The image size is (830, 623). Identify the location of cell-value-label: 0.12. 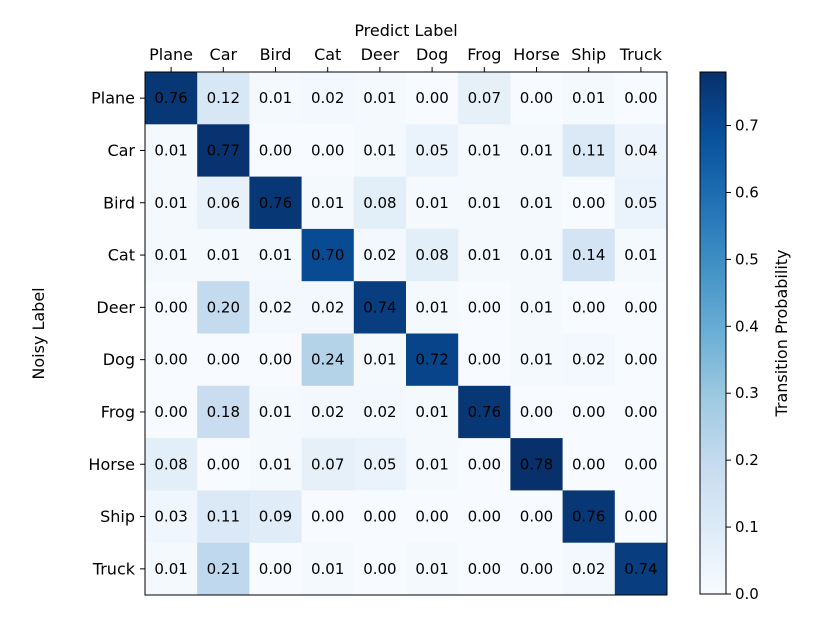
(223, 98).